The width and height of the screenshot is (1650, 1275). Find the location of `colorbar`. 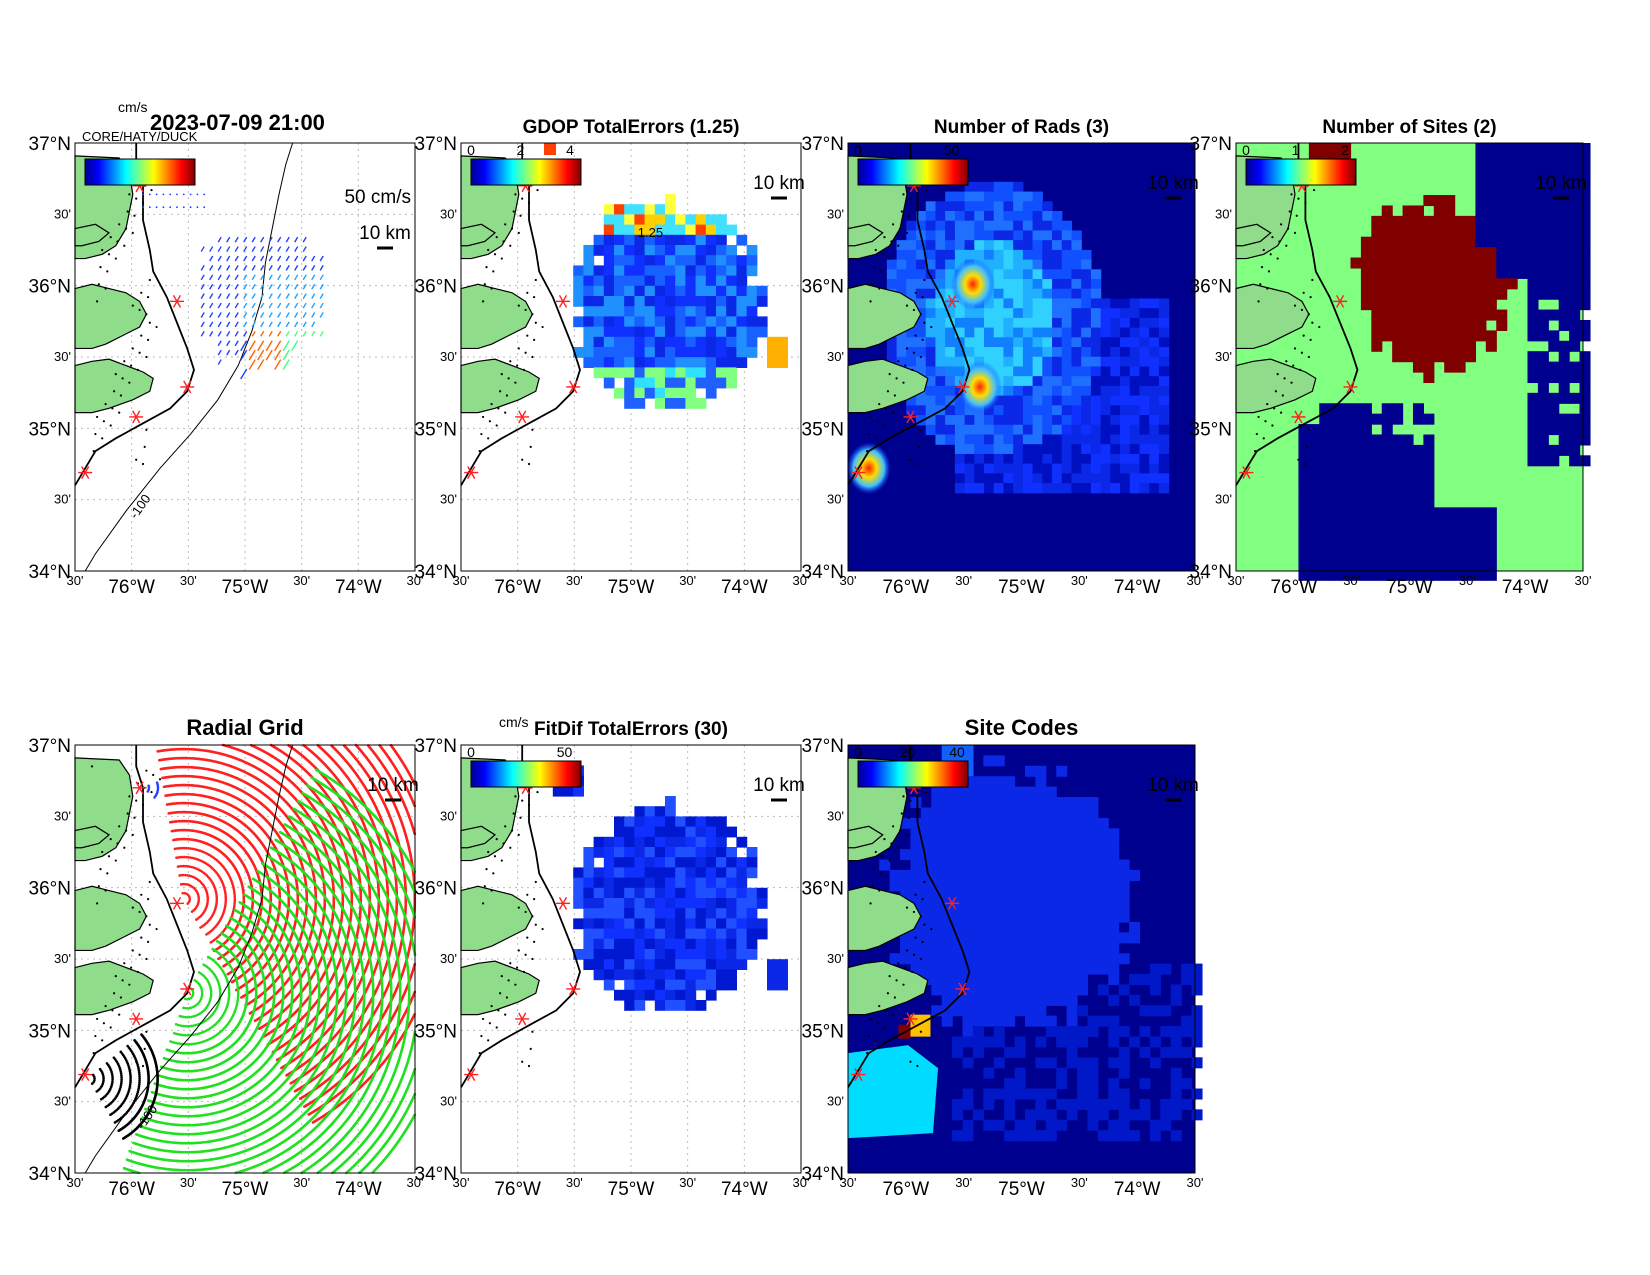

colorbar is located at coordinates (913, 172).